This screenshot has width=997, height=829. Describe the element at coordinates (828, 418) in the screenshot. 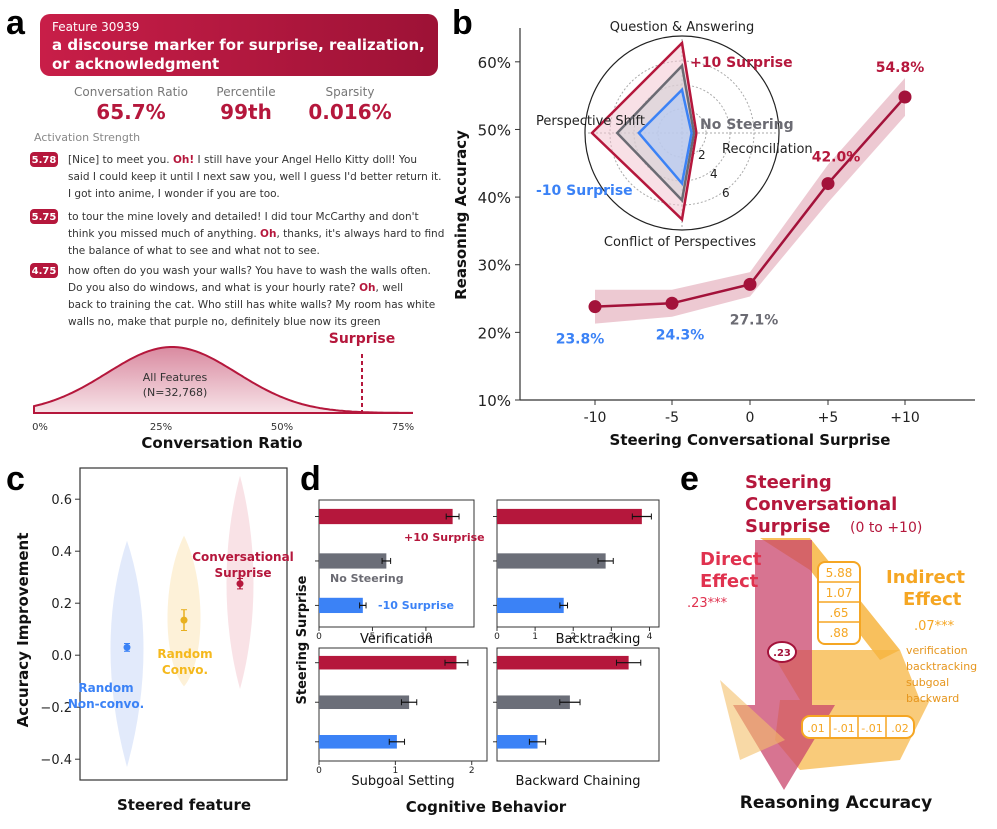

I see `b-x-tick-label: +5` at that location.